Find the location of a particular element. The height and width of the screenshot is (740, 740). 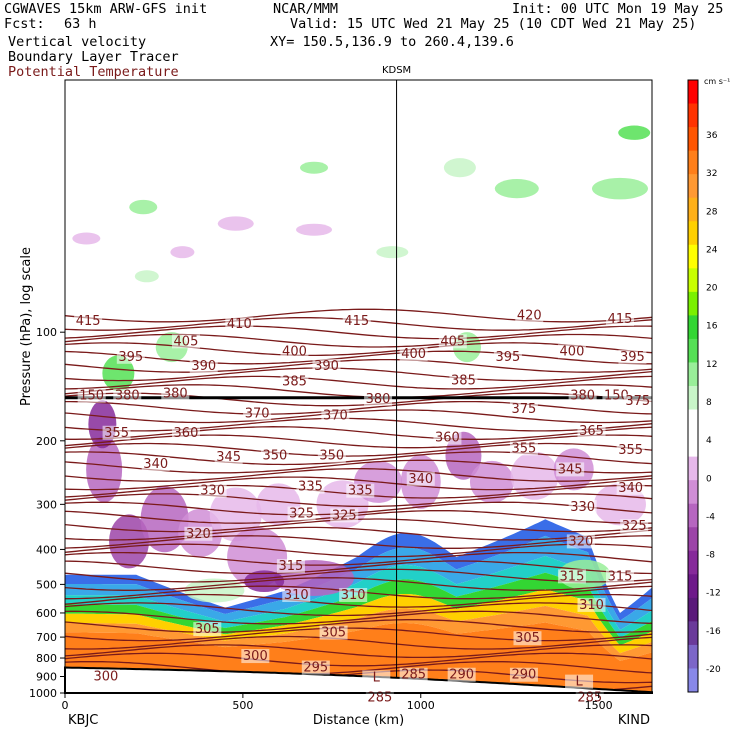

theta-label-21: 380 is located at coordinates (582, 396).